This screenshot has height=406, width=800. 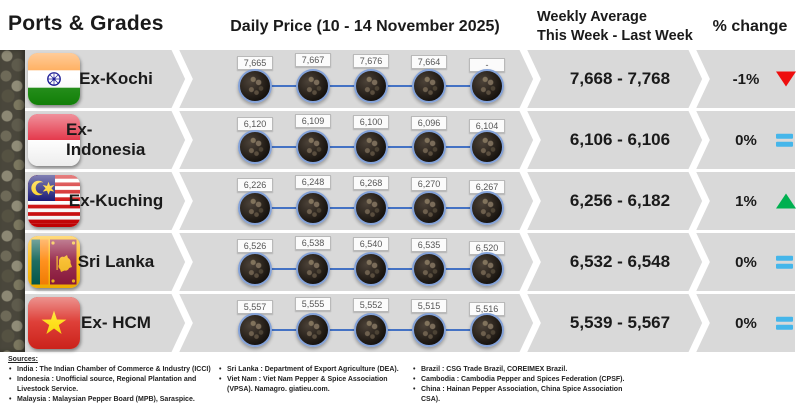 I want to click on price-value-label: 6,248, so click(x=313, y=182).